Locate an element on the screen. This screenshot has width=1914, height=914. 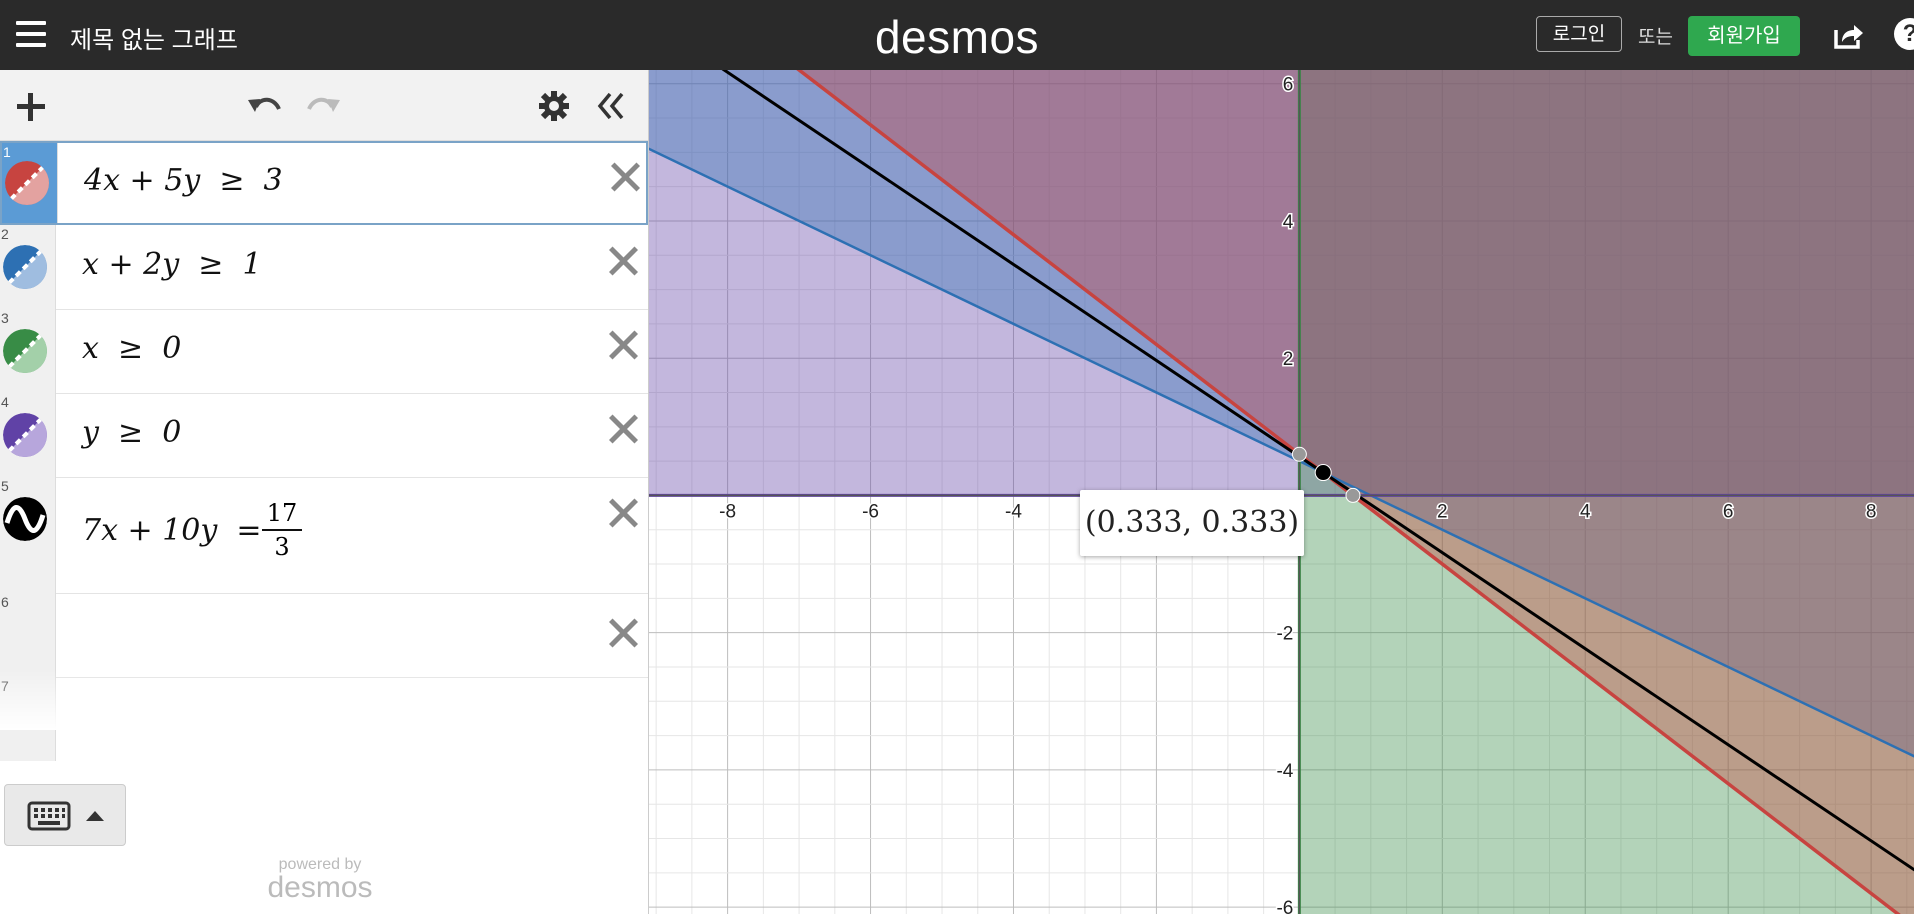
collapse-panel-icon is located at coordinates (612, 106).